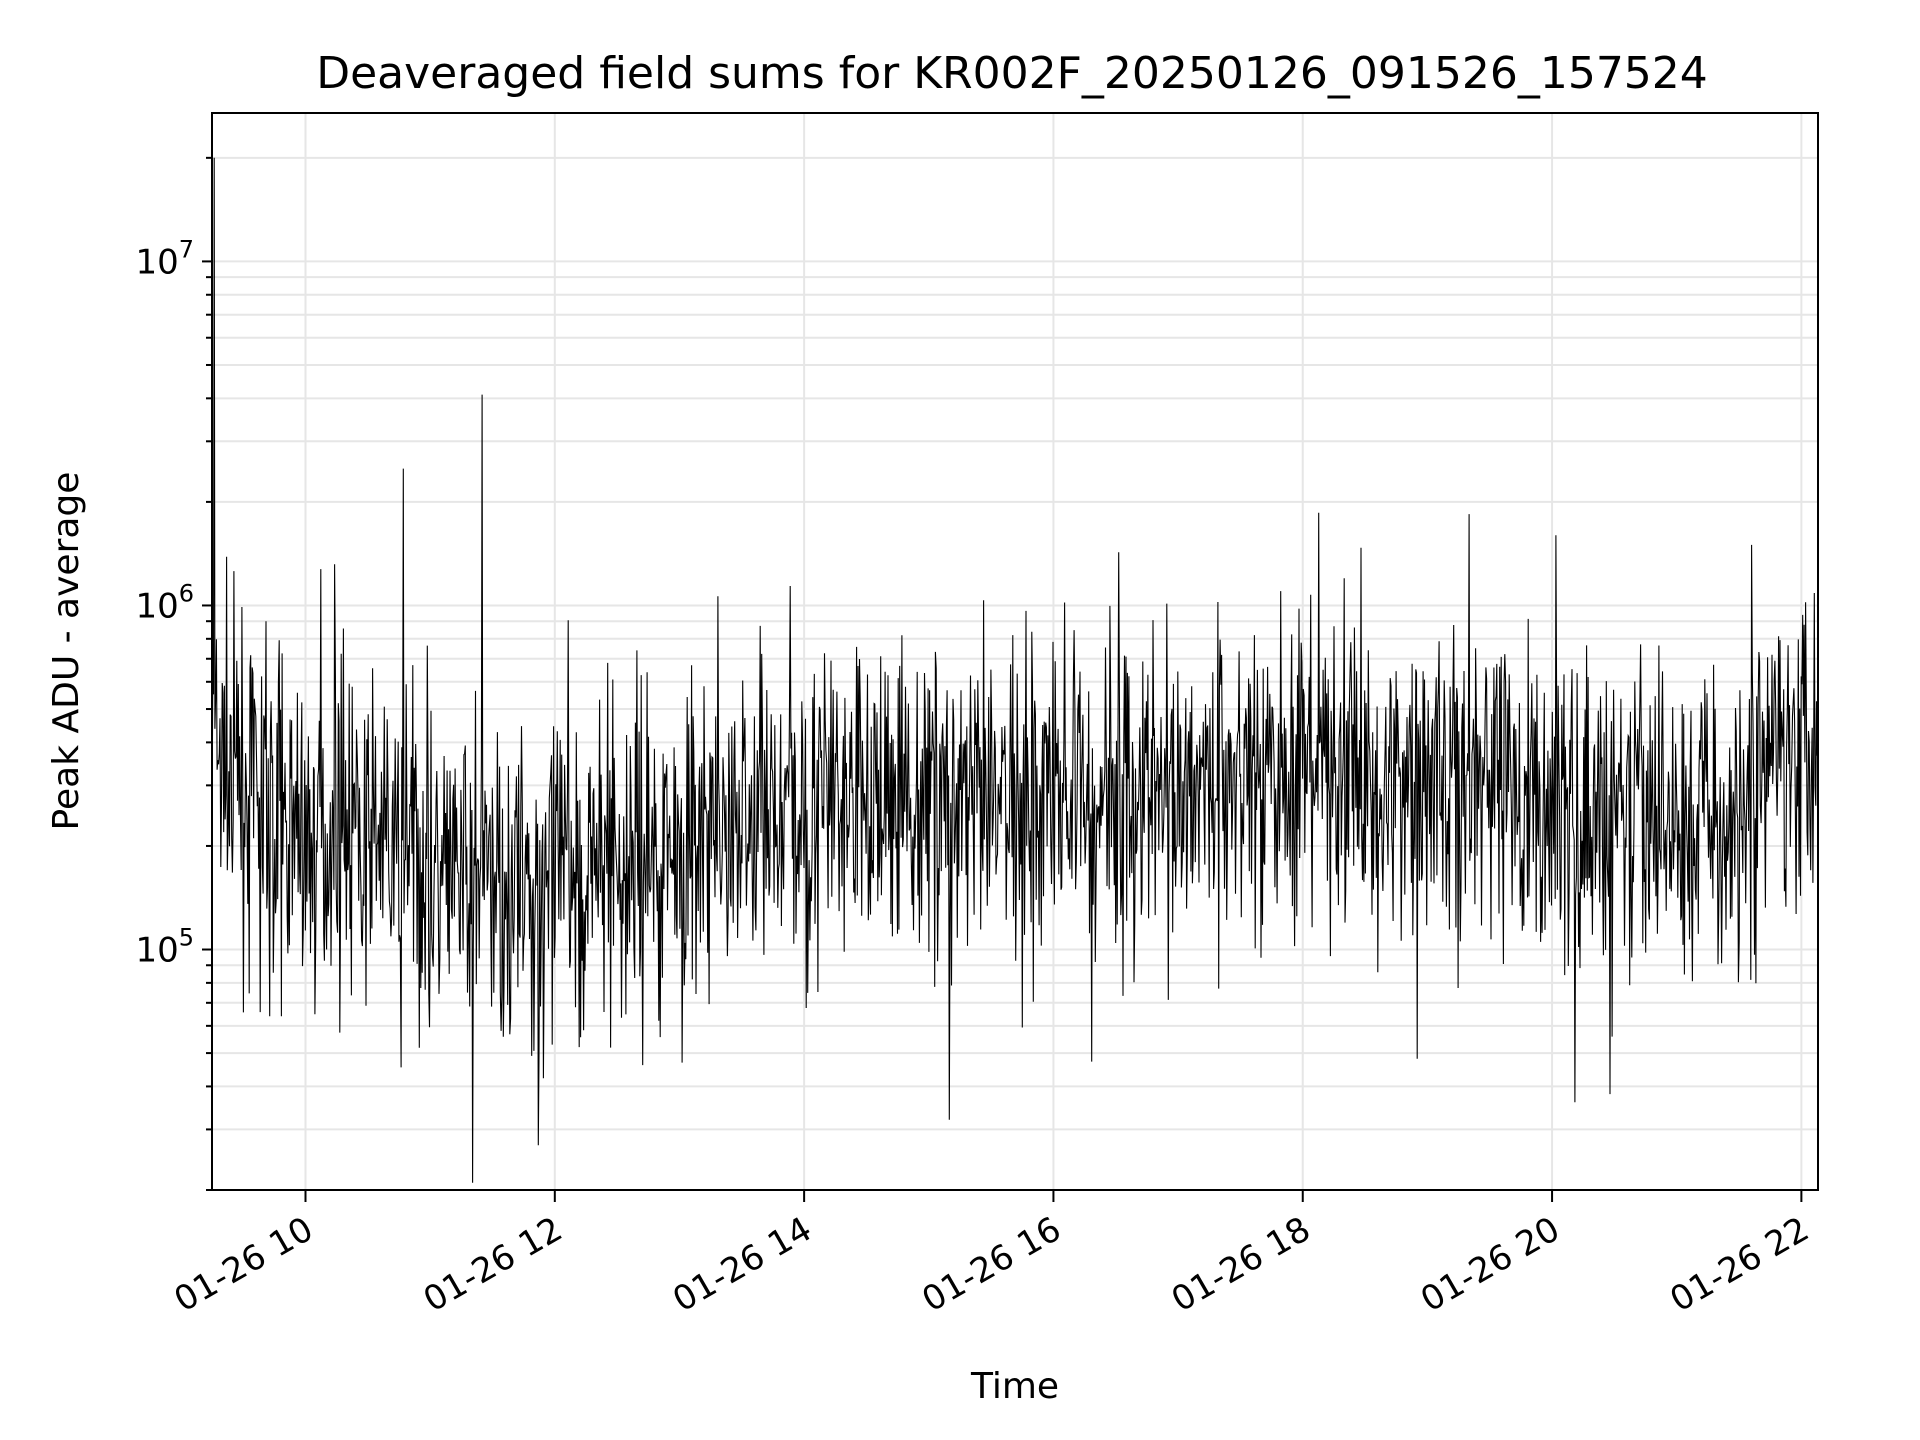  Describe the element at coordinates (1241, 1264) in the screenshot. I see `x-tick-label: 01-26 18` at that location.